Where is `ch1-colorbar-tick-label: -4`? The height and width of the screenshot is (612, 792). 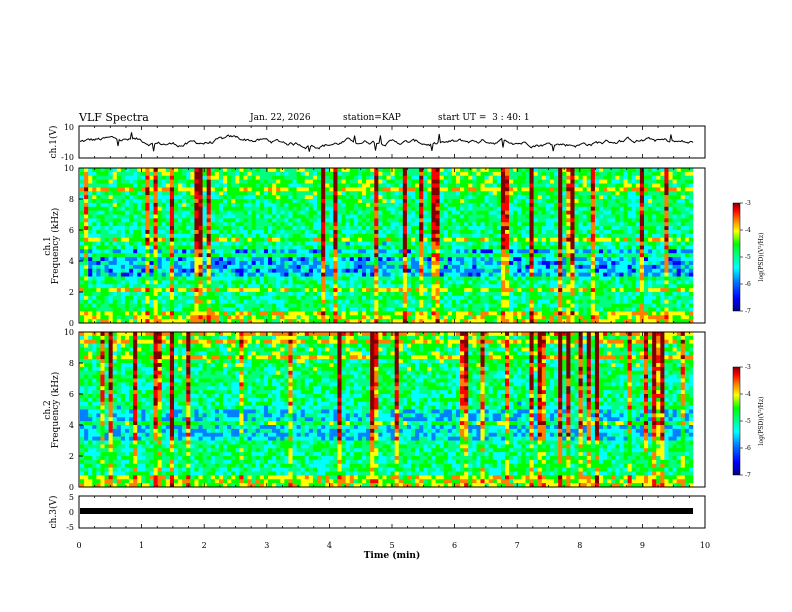
ch1-colorbar-tick-label: -4 is located at coordinates (748, 230).